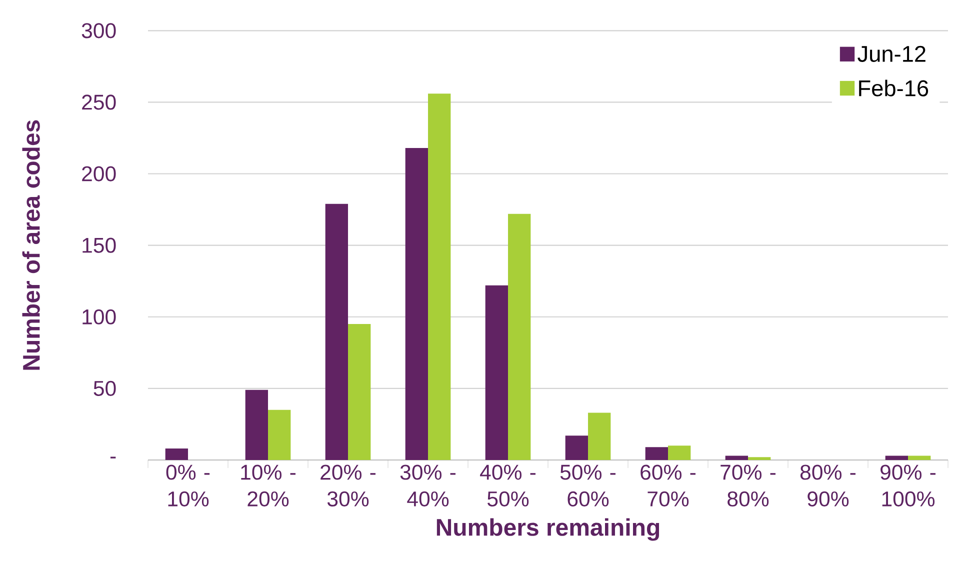  What do you see at coordinates (892, 54) in the screenshot?
I see `legend-label: Jun-12` at bounding box center [892, 54].